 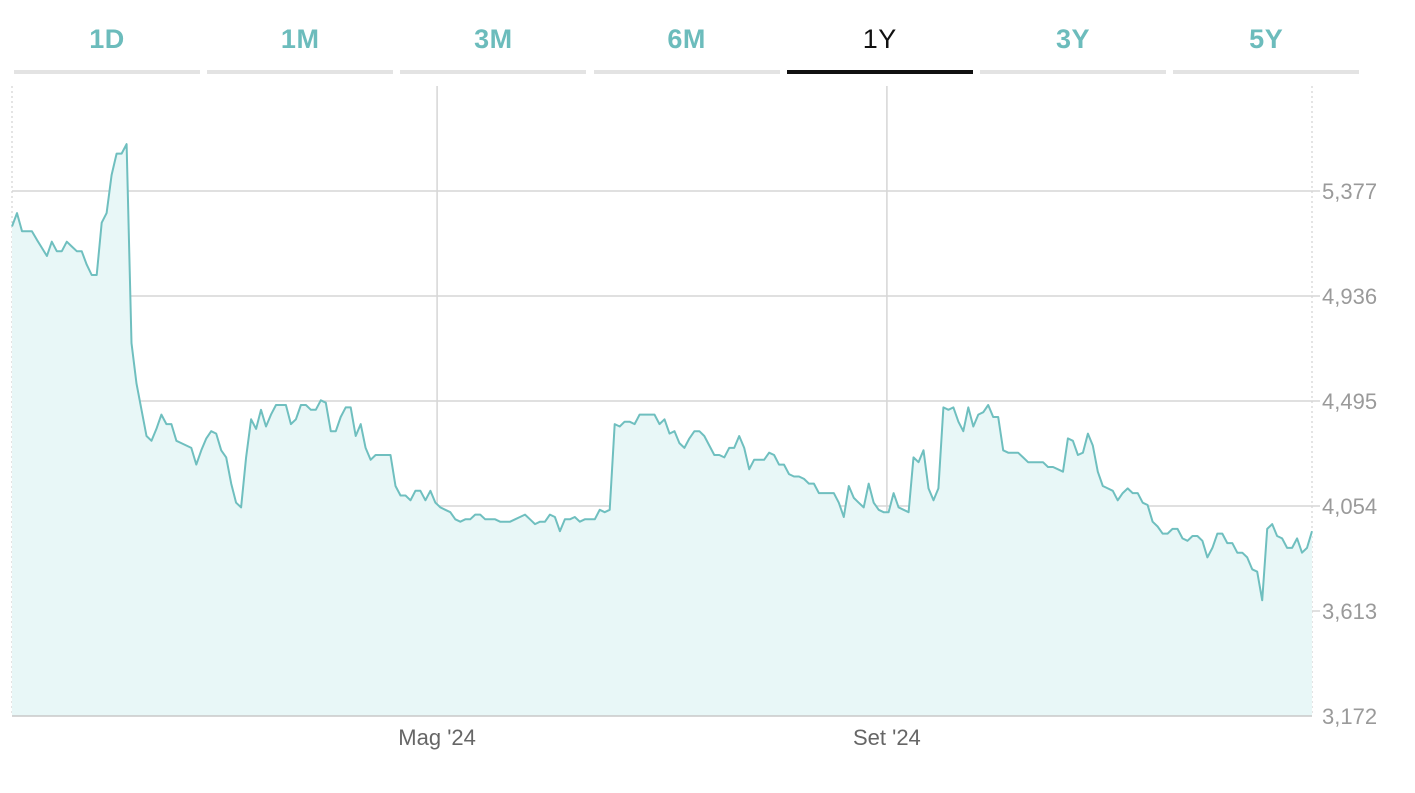 What do you see at coordinates (1349, 716) in the screenshot?
I see `y-tick-label: 3,172` at bounding box center [1349, 716].